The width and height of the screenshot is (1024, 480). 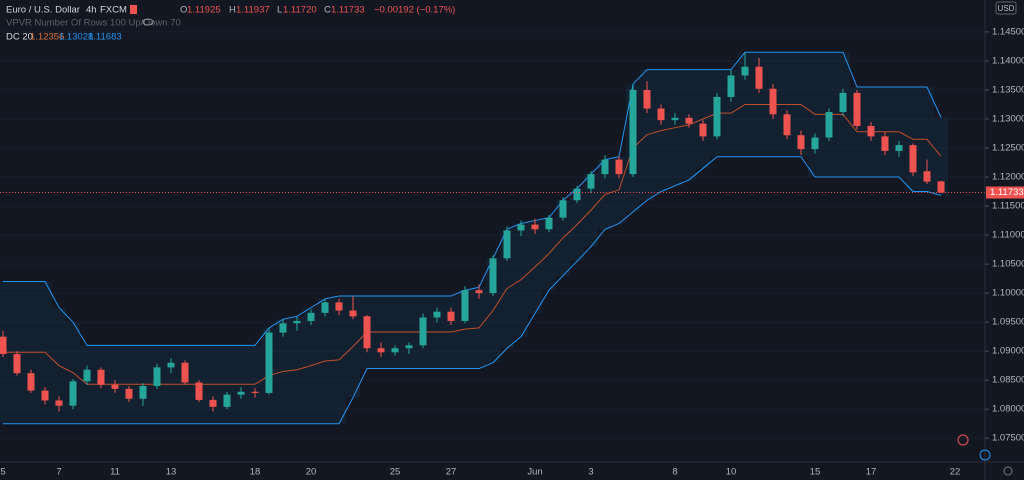 I want to click on dc-study: DC 20, so click(x=19, y=37).